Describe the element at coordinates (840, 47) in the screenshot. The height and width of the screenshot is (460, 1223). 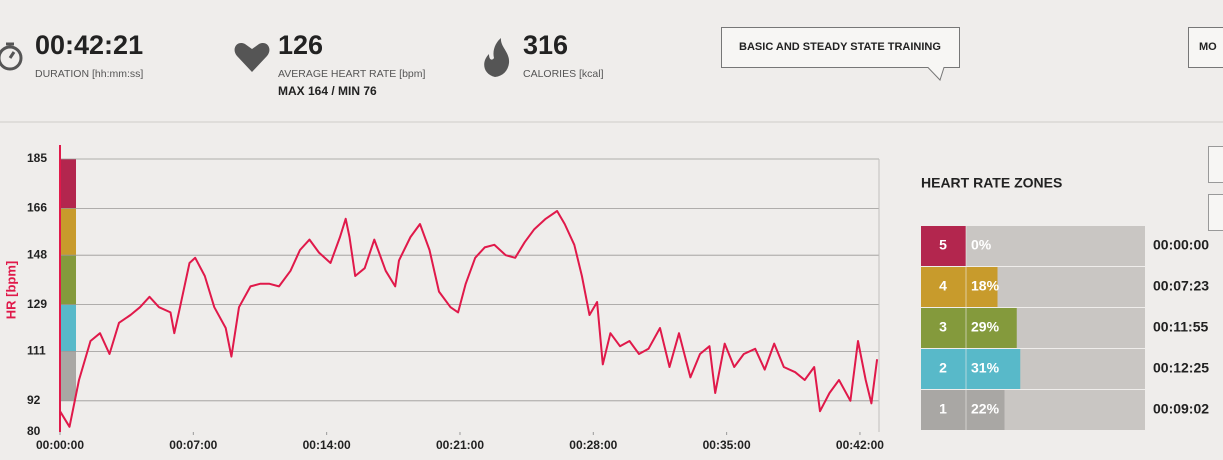
I see `training-button: BASIC AND STEADY STATE TRAINING` at that location.